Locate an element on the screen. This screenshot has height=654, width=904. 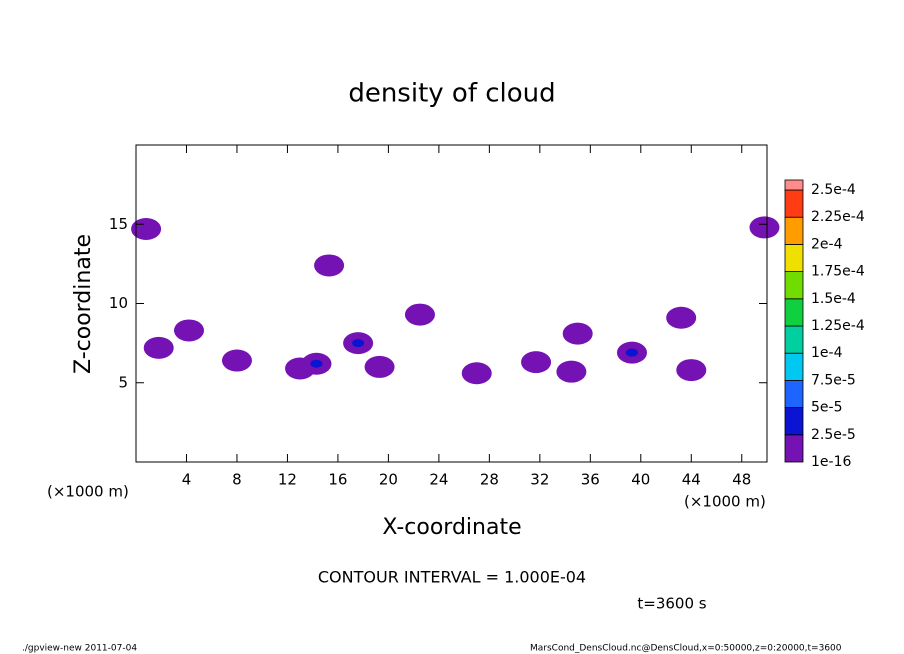
x-tick-label: 24 is located at coordinates (438, 480).